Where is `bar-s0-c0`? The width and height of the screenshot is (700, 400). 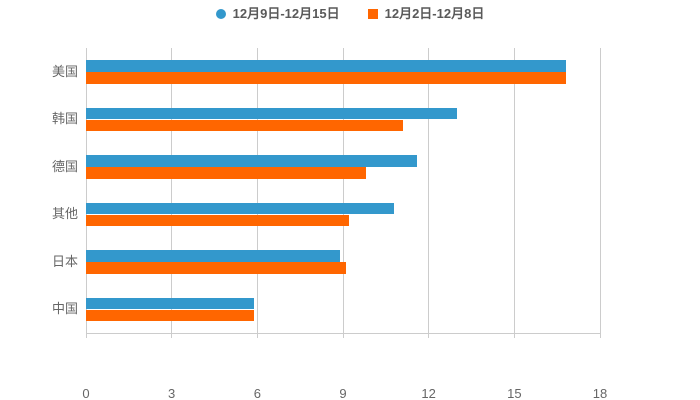 bar-s0-c0 is located at coordinates (326, 66).